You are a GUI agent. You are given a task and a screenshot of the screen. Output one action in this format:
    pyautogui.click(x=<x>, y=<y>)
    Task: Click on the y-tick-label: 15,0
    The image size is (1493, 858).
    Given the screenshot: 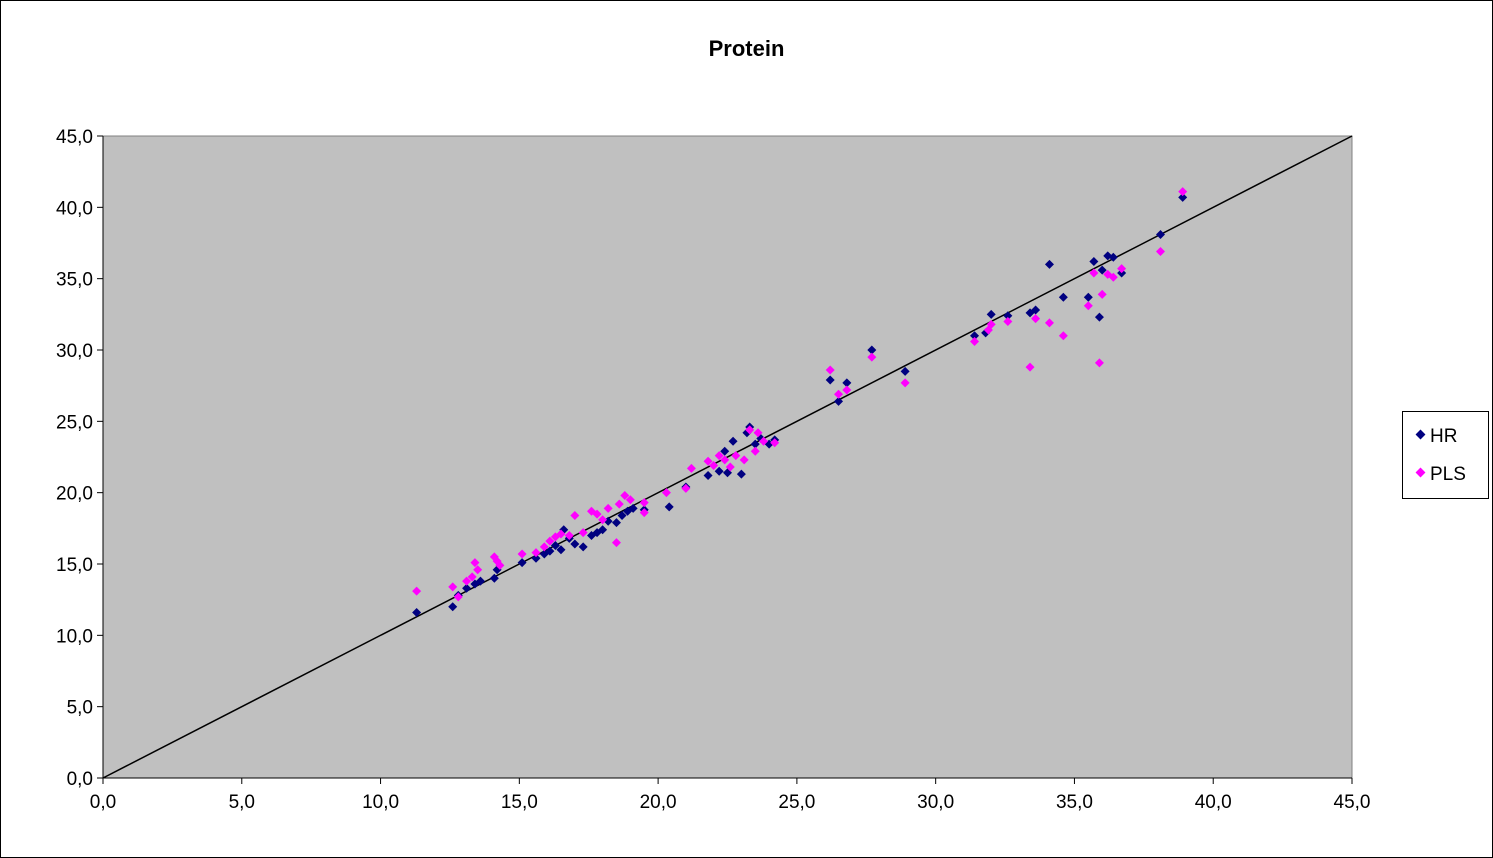 What is the action you would take?
    pyautogui.click(x=74, y=565)
    